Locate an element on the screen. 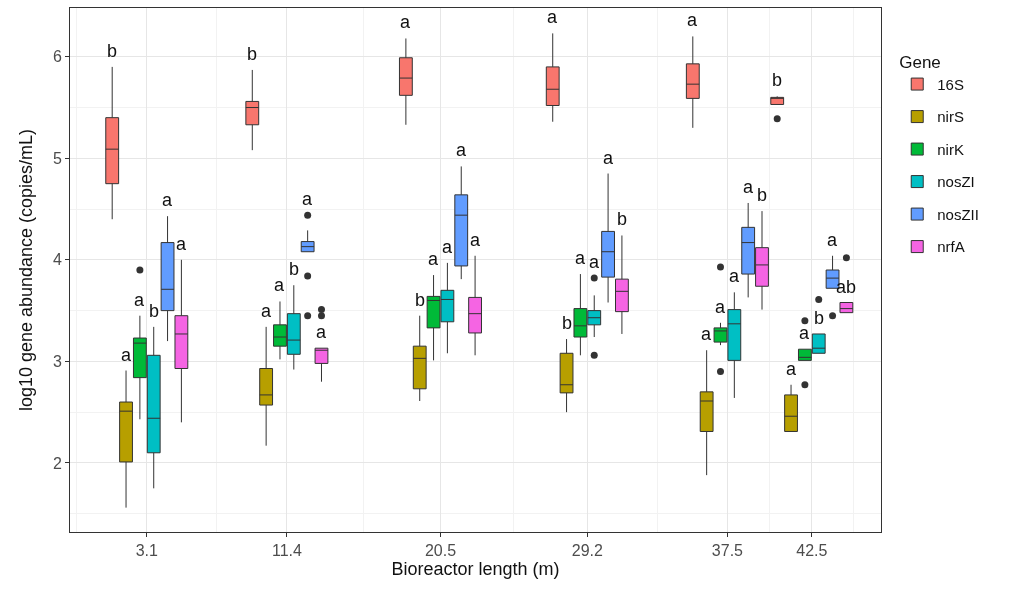  legend-title: Gene is located at coordinates (920, 62).